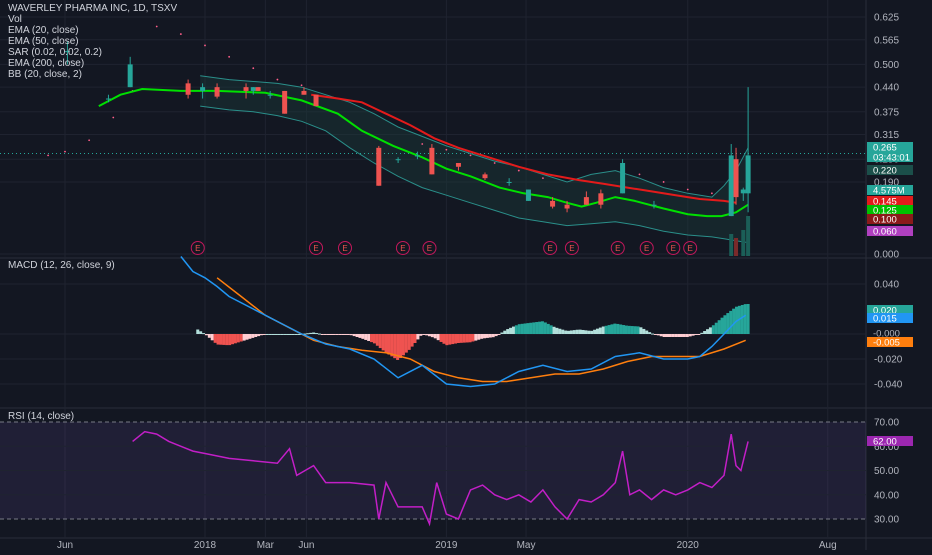 The height and width of the screenshot is (555, 932). I want to click on symbol-title: WAVERLEY PHARMA INC, 1D, TSXV, so click(93, 8).